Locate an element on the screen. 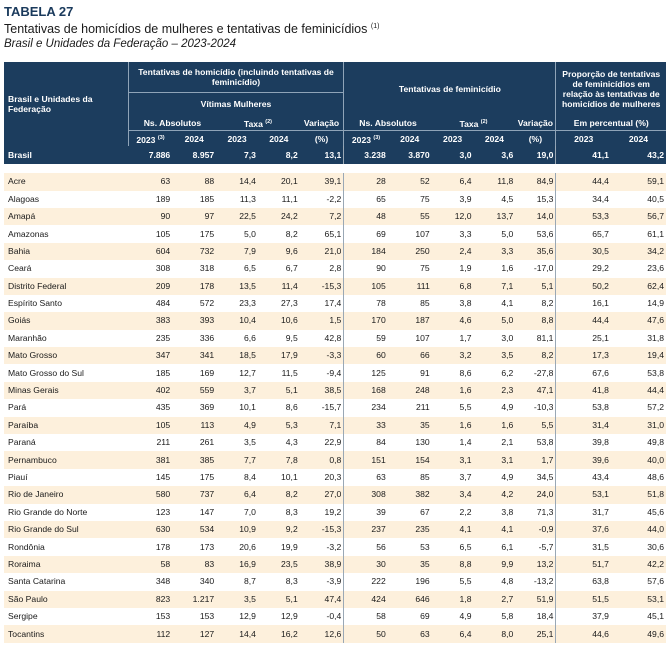 This screenshot has height=670, width=670. header-em-percentual: Em percentual (%) is located at coordinates (610, 123).